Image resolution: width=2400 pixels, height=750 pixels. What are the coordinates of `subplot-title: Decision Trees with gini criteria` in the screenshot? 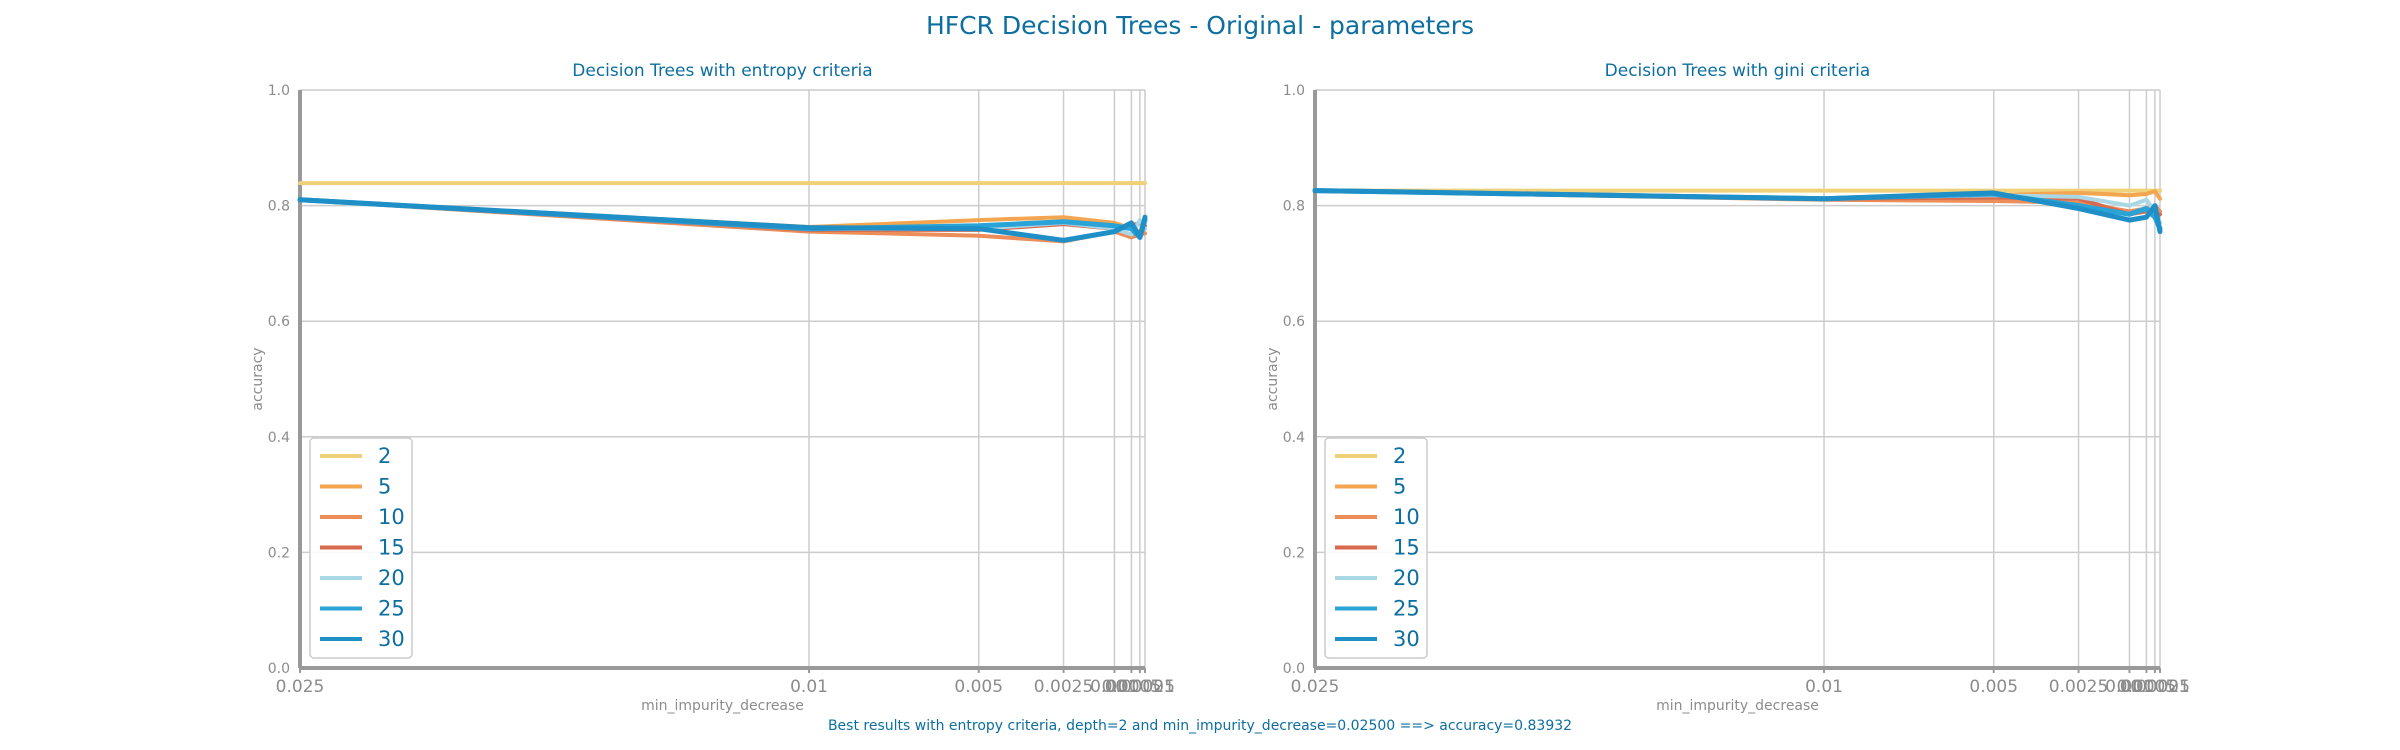 It's located at (1738, 71).